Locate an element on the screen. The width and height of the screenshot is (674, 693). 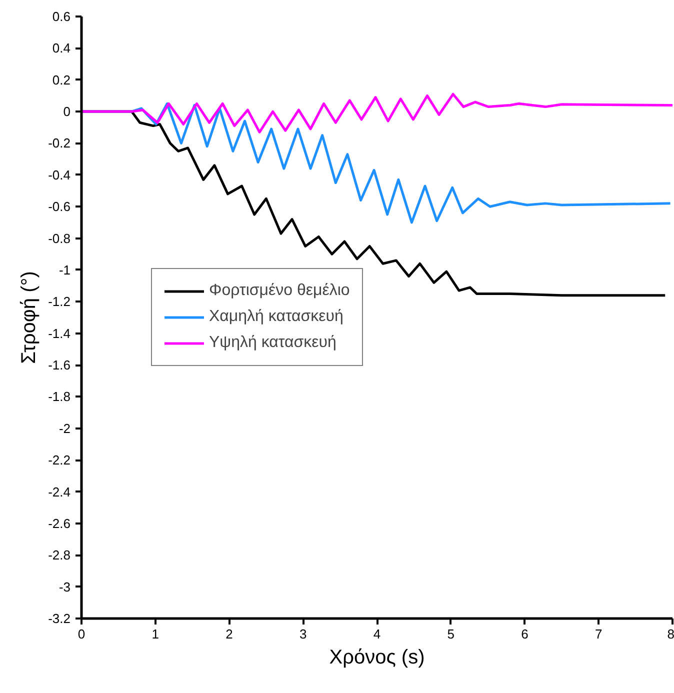
x-tick-label: 5 is located at coordinates (450, 634).